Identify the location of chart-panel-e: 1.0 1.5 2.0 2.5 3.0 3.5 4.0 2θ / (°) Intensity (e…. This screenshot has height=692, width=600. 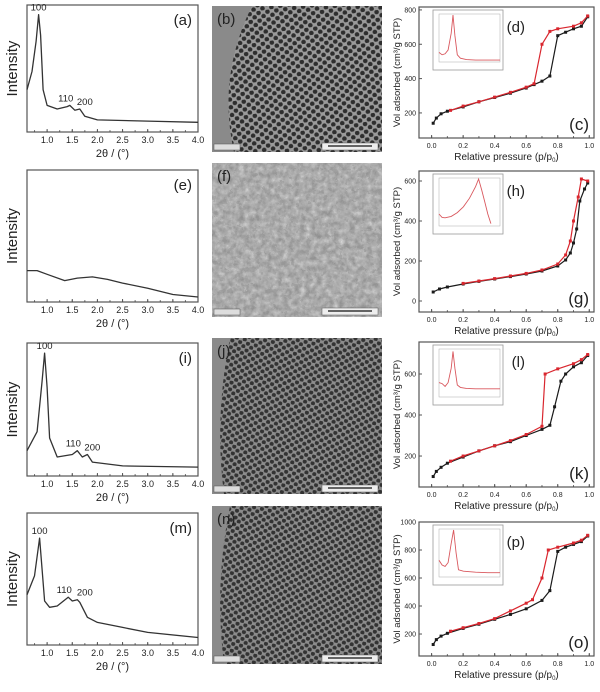
(104, 249).